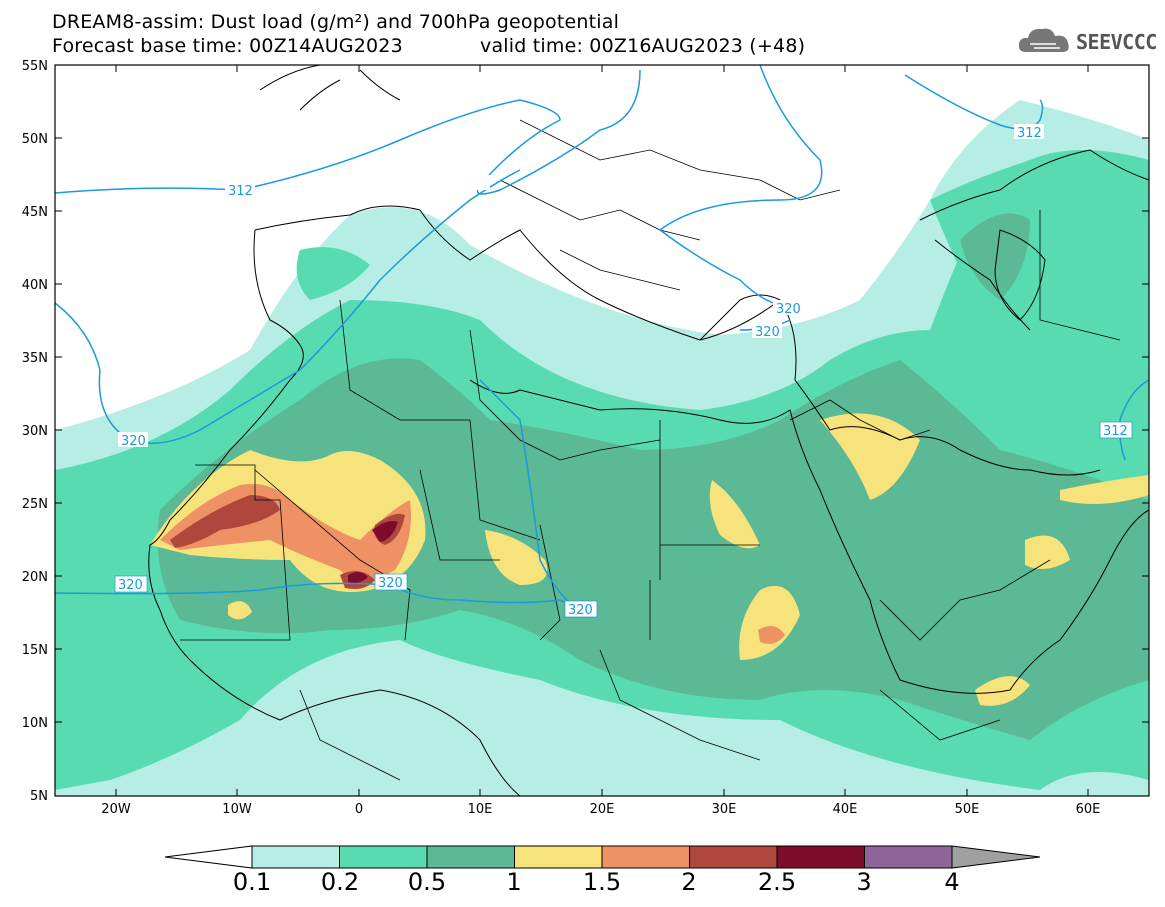 The height and width of the screenshot is (907, 1165). I want to click on colorbar-label: 1.5, so click(602, 882).